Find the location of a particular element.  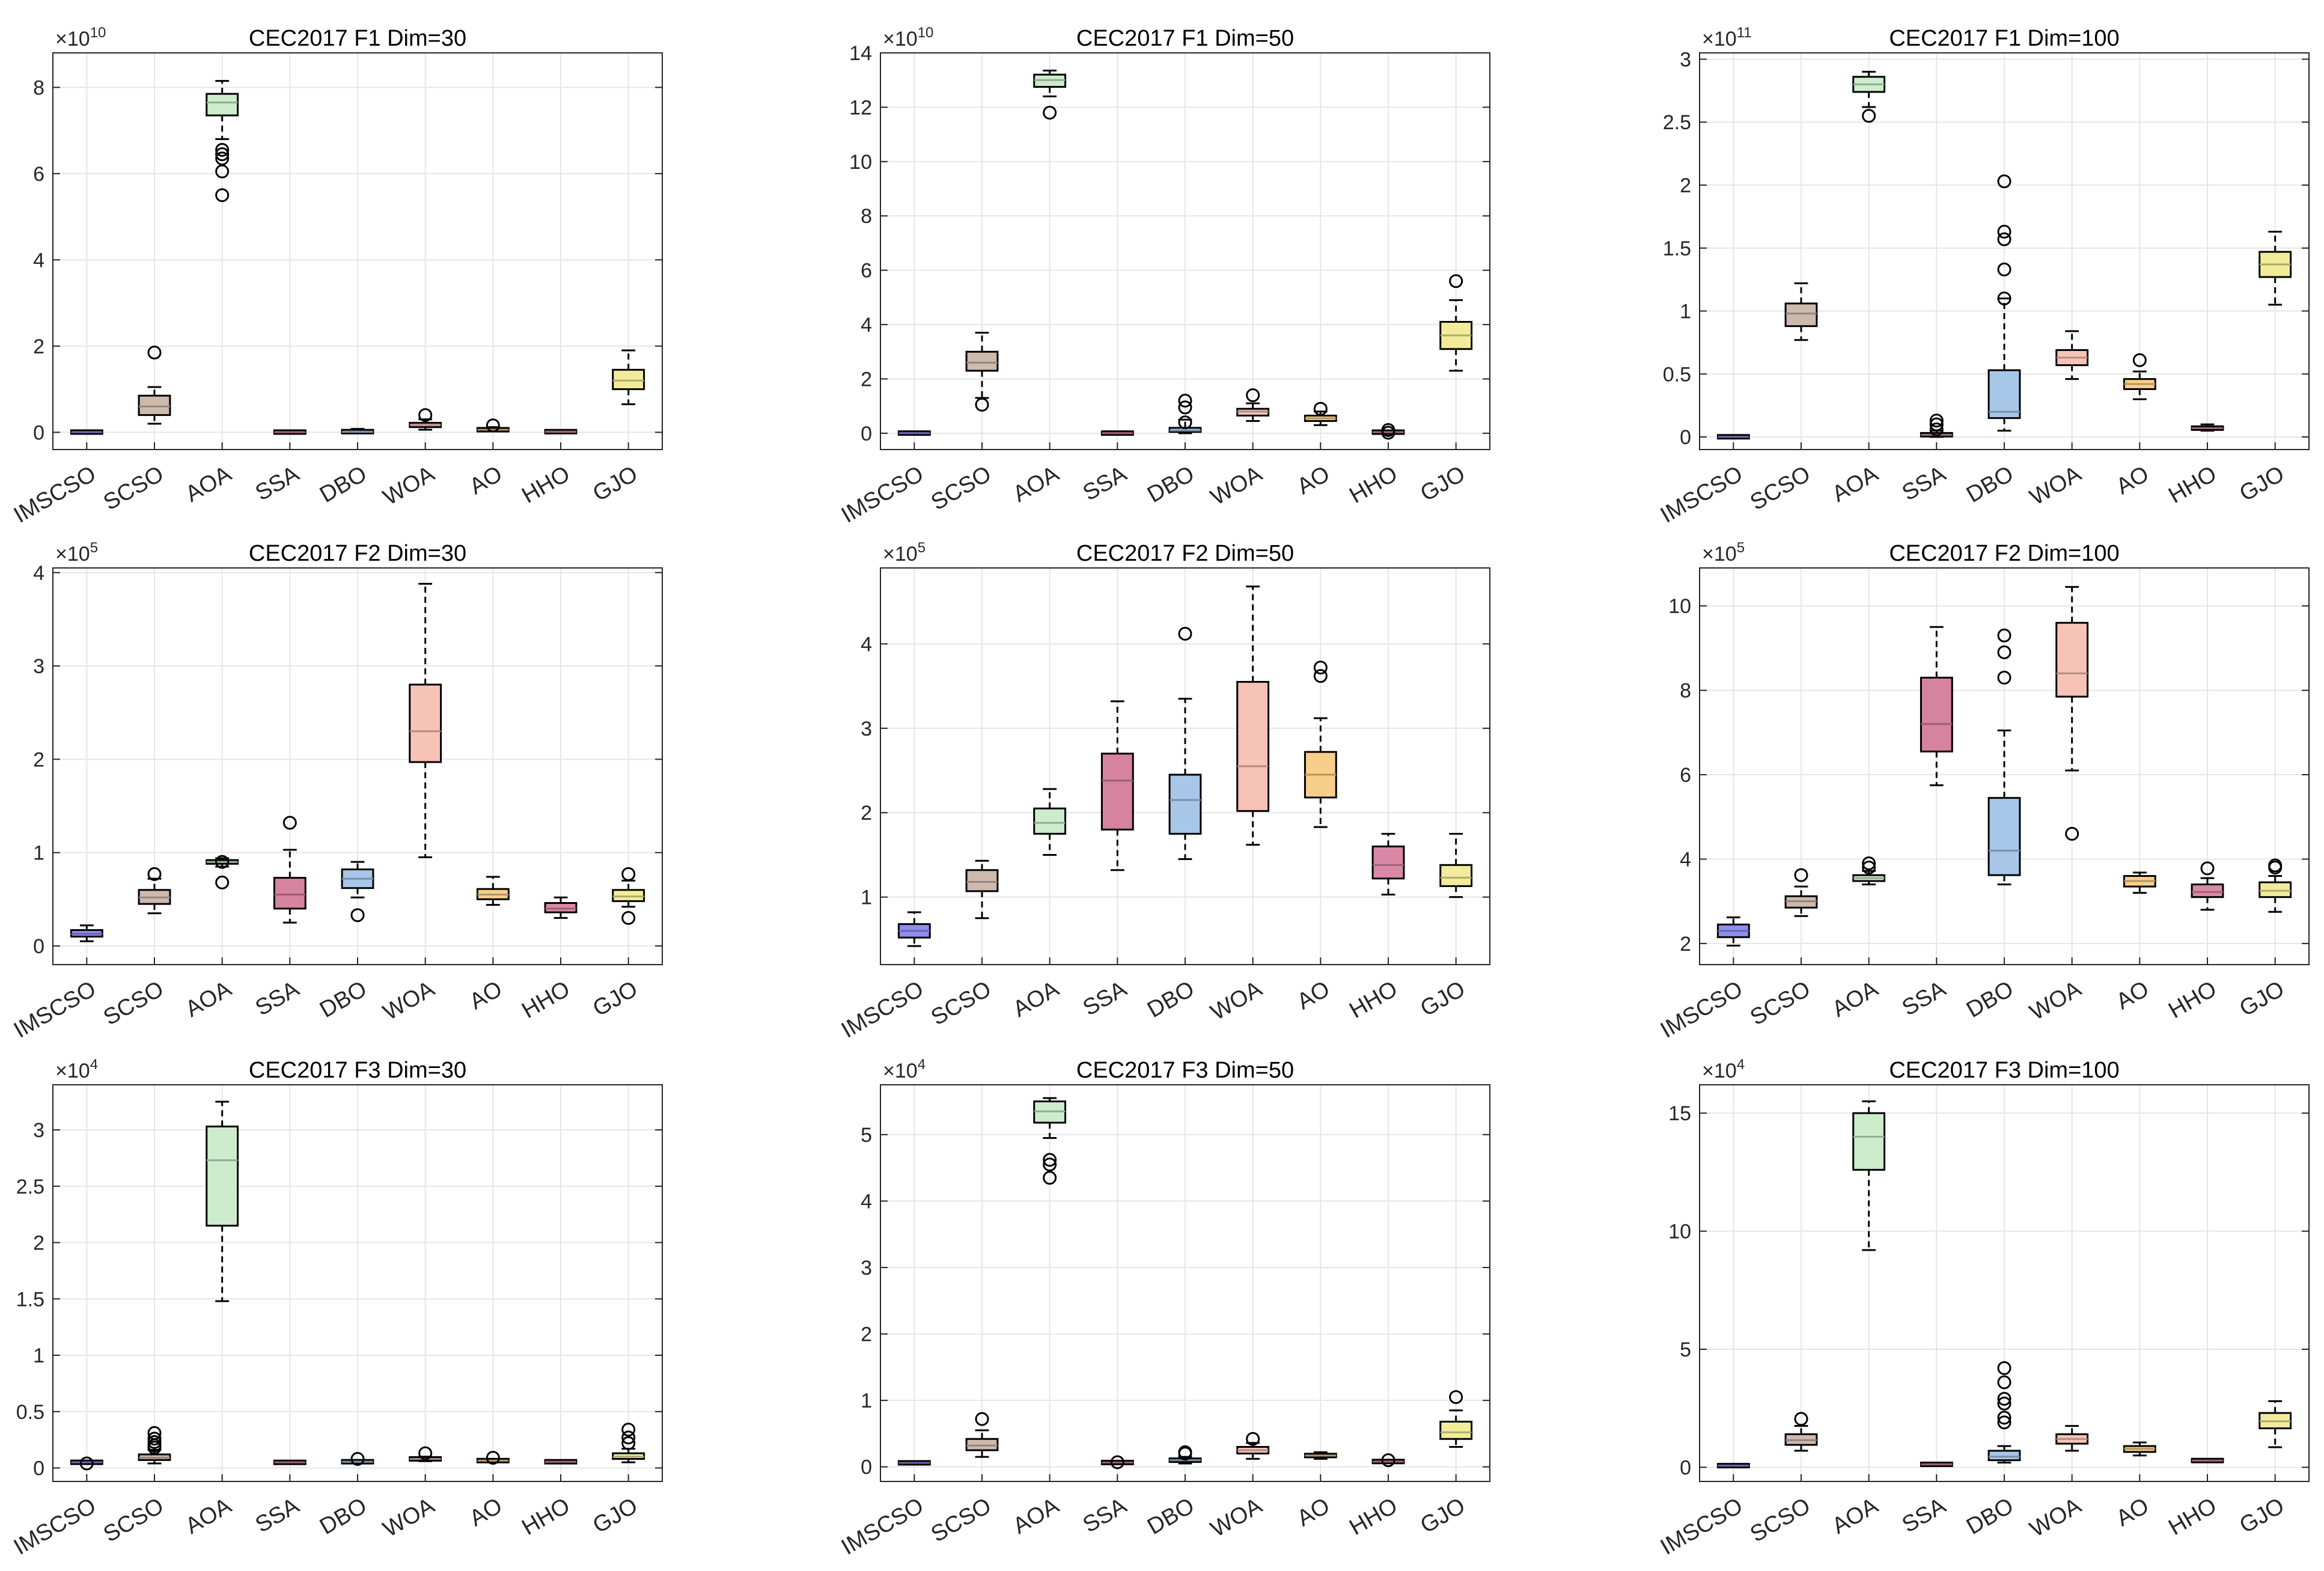

y-tick-label: 6 is located at coordinates (866, 271).